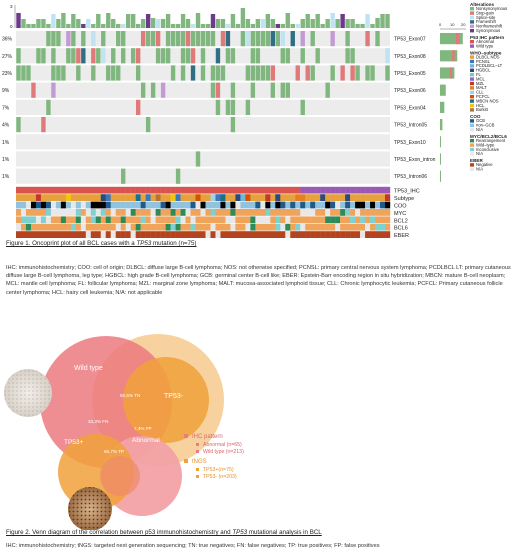 The height and width of the screenshot is (558, 520). Describe the element at coordinates (114, 451) in the screenshot. I see `venn-label-tp: 66,7% TP` at that location.